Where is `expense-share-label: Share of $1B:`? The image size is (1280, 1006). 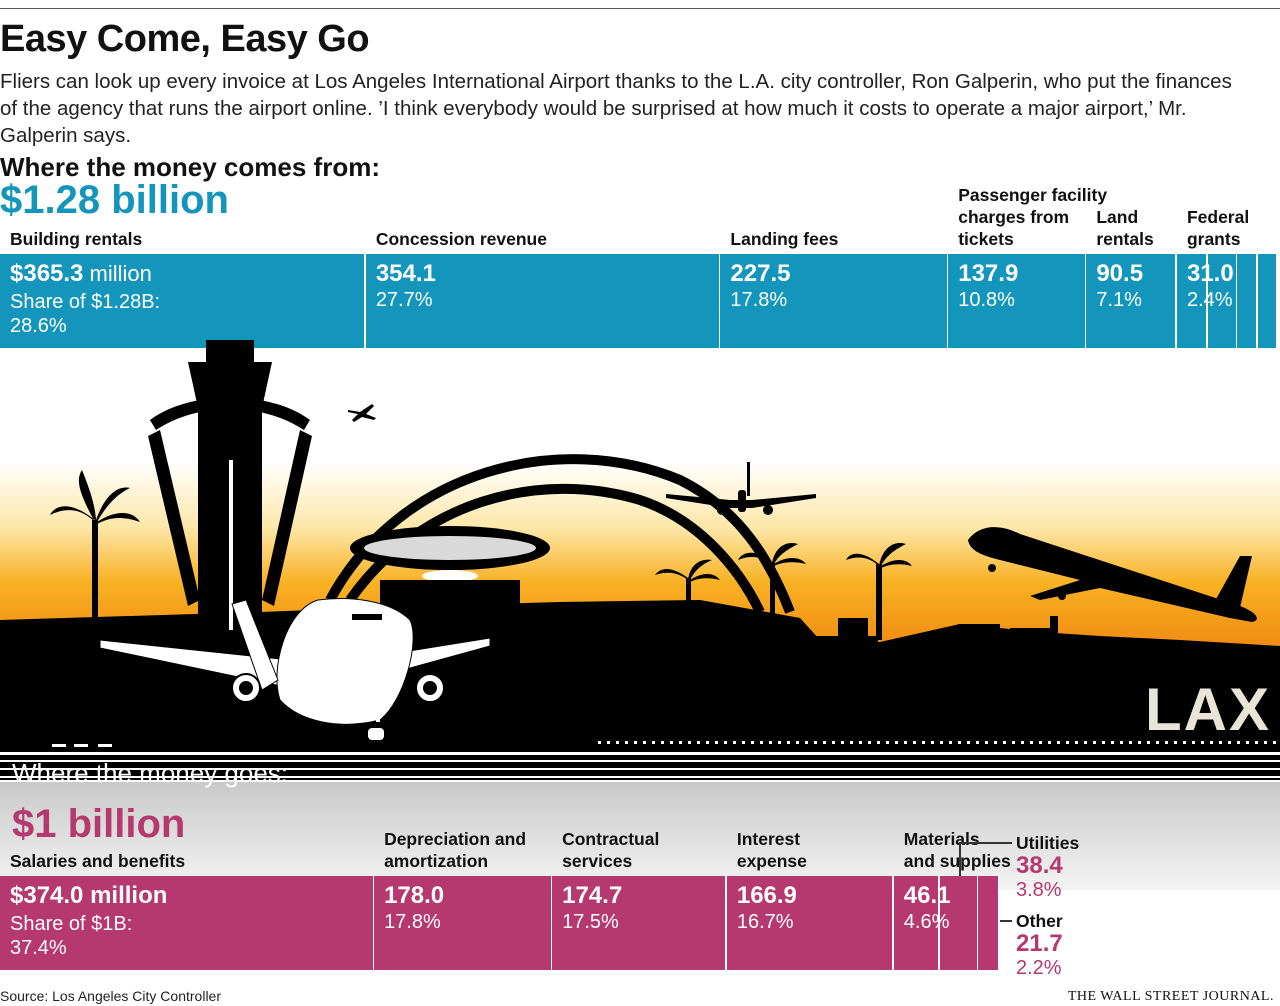 expense-share-label: Share of $1B: is located at coordinates (71, 924).